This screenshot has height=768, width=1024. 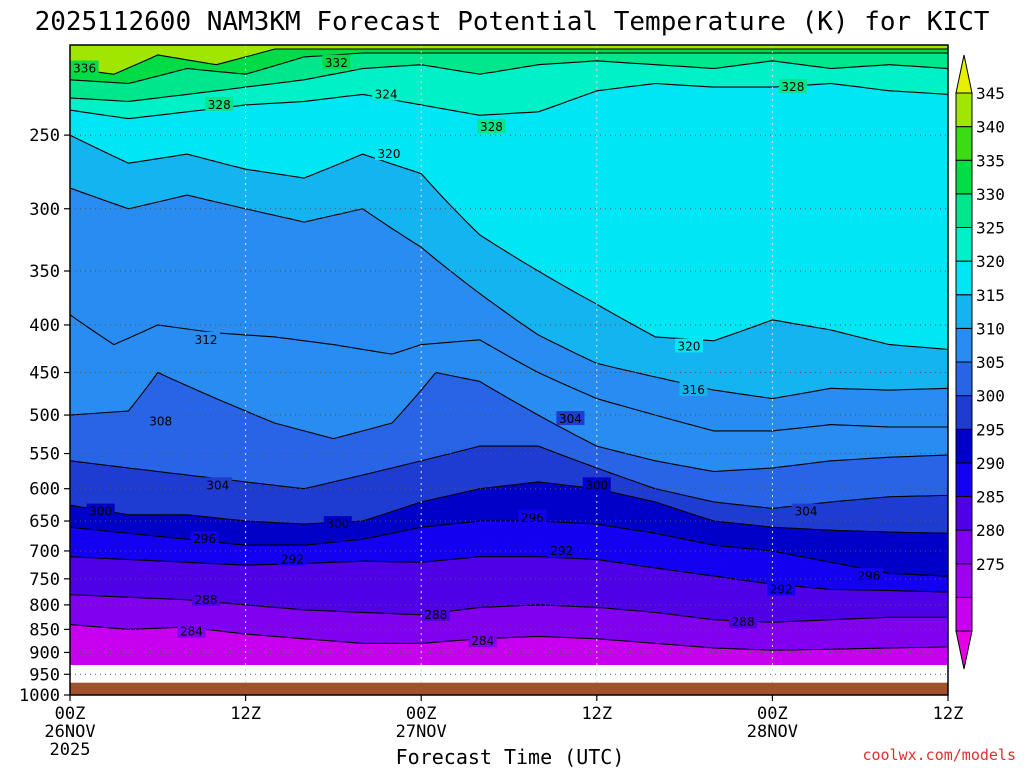 I want to click on contour-label: 316, so click(x=693, y=390).